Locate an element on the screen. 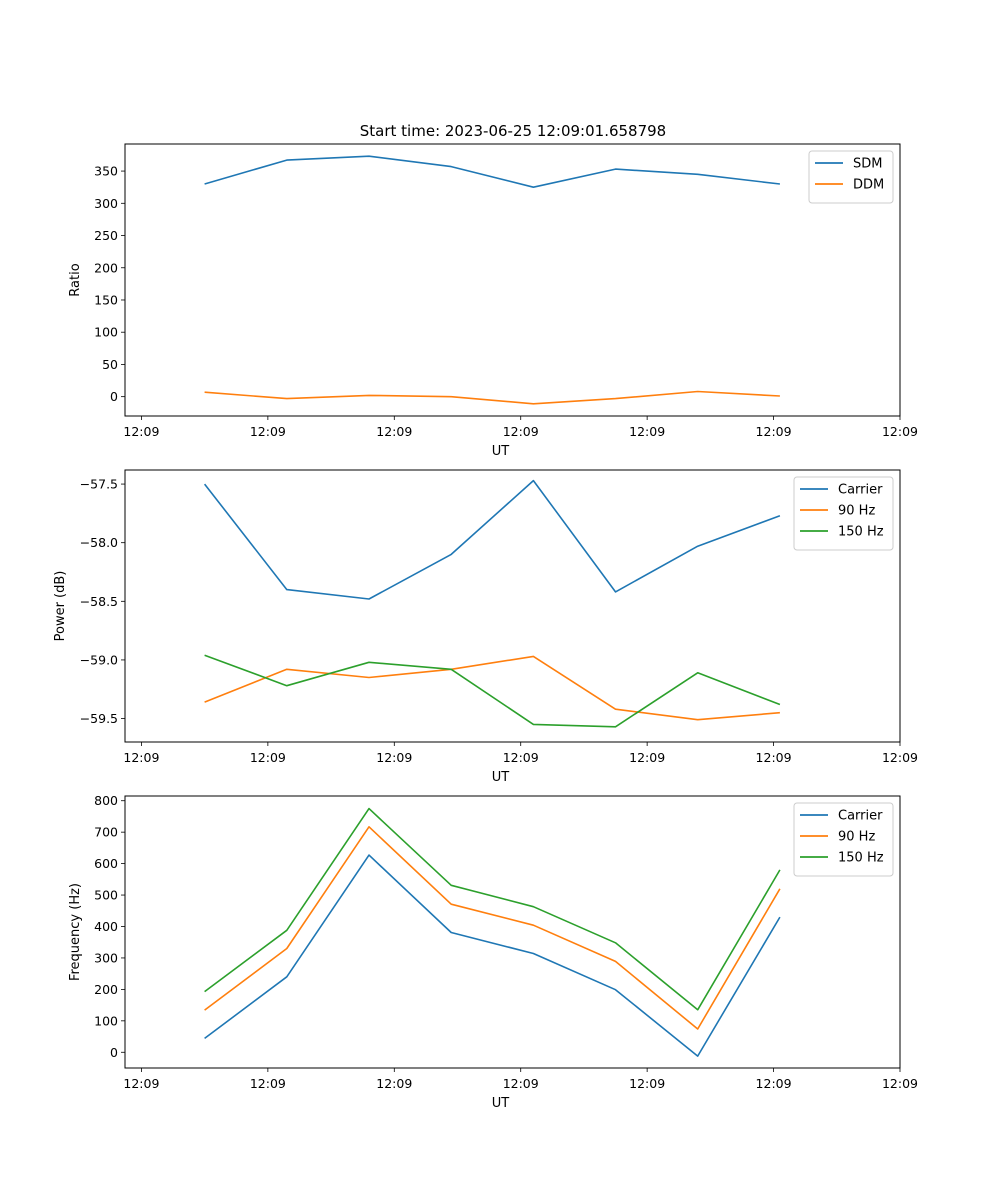 The width and height of the screenshot is (1000, 1200). legend-entry: DDM is located at coordinates (868, 185).